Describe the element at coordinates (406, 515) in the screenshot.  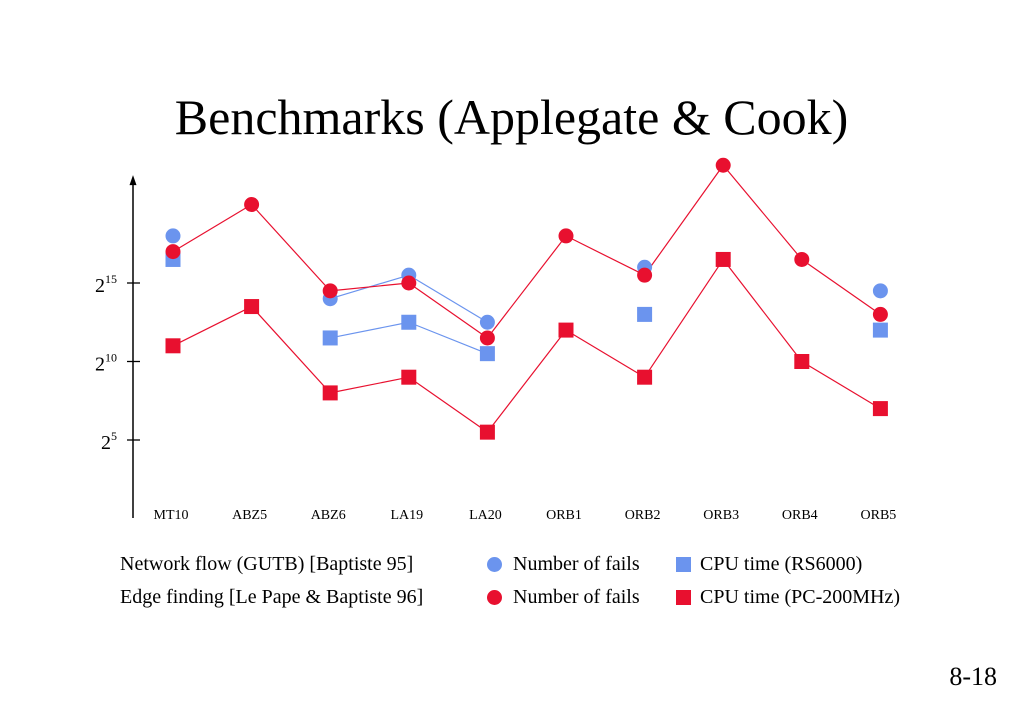
I see `x-tick-label-la19: LA19` at that location.